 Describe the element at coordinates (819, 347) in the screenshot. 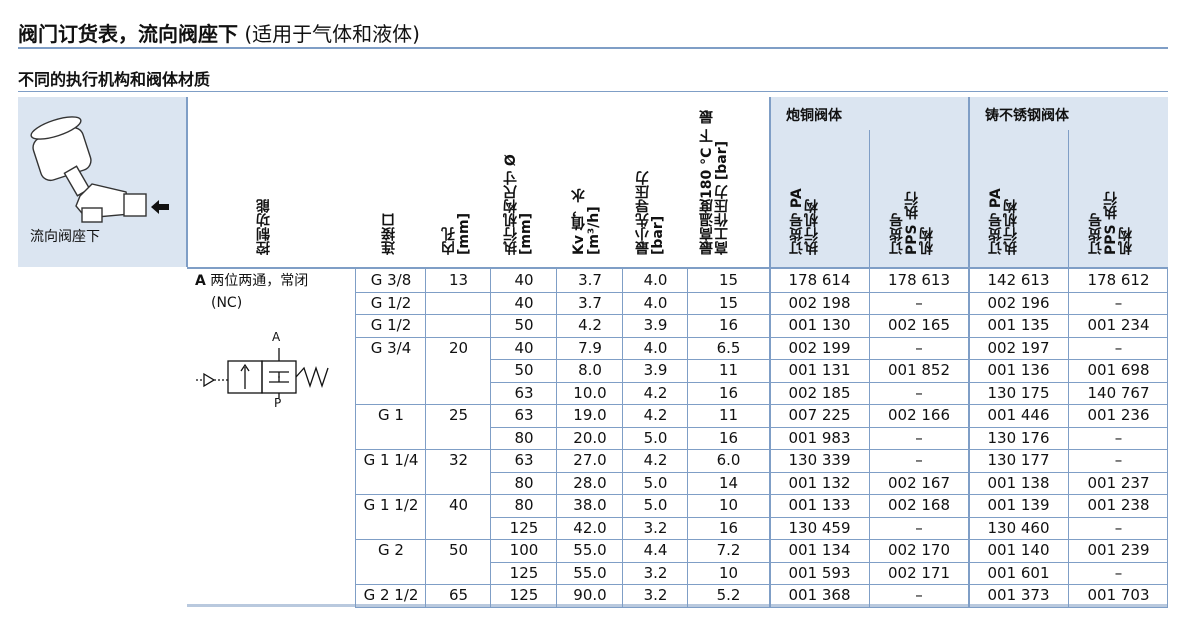

I see `brass-pa-cell: 002 199` at that location.